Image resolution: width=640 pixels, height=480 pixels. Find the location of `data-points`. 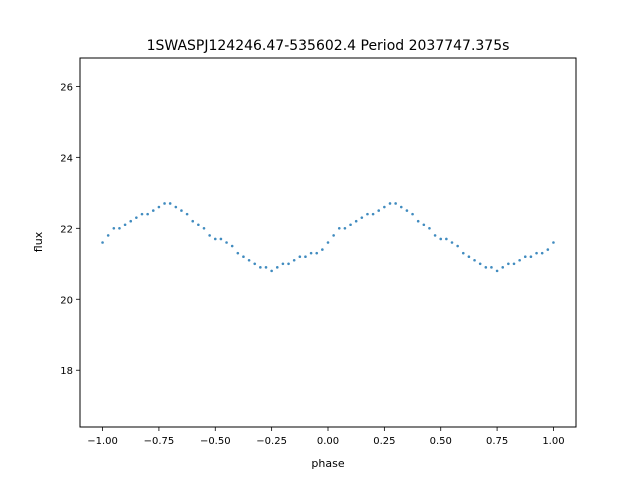

data-points is located at coordinates (328, 237).